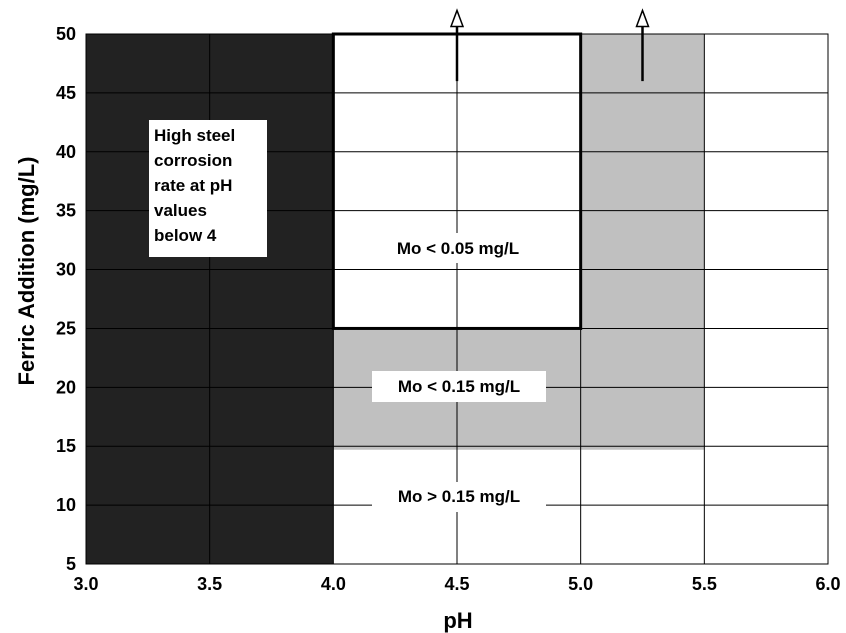 This screenshot has width=846, height=633. What do you see at coordinates (642, 18) in the screenshot?
I see `arrow-ph-5-25-head` at bounding box center [642, 18].